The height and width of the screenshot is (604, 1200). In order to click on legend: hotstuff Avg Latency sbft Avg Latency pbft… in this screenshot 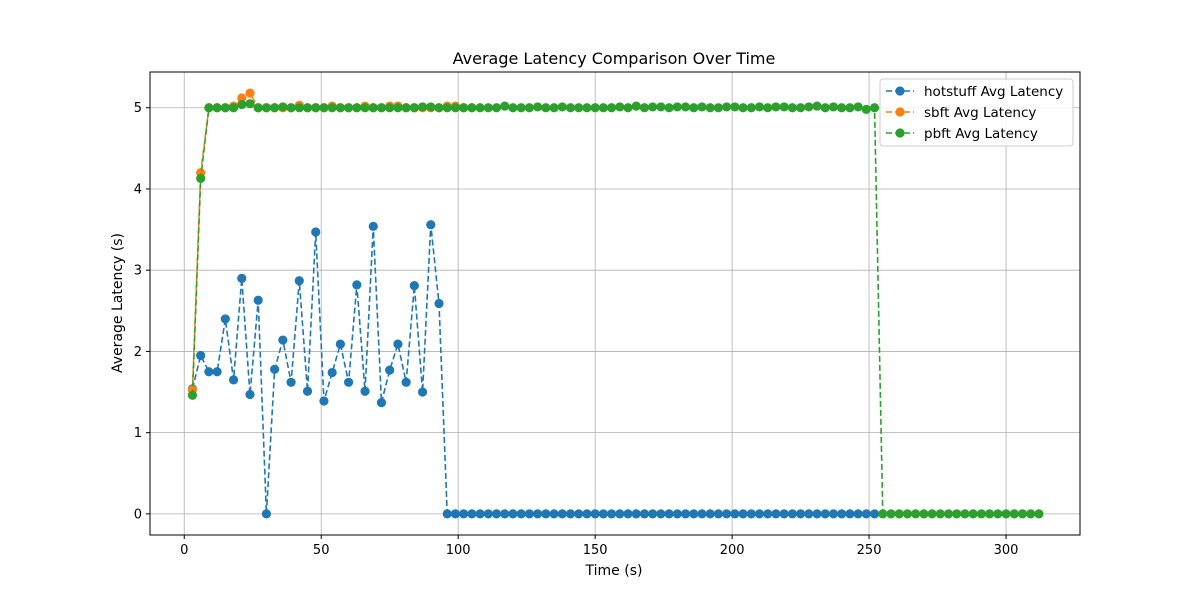, I will do `click(976, 112)`.